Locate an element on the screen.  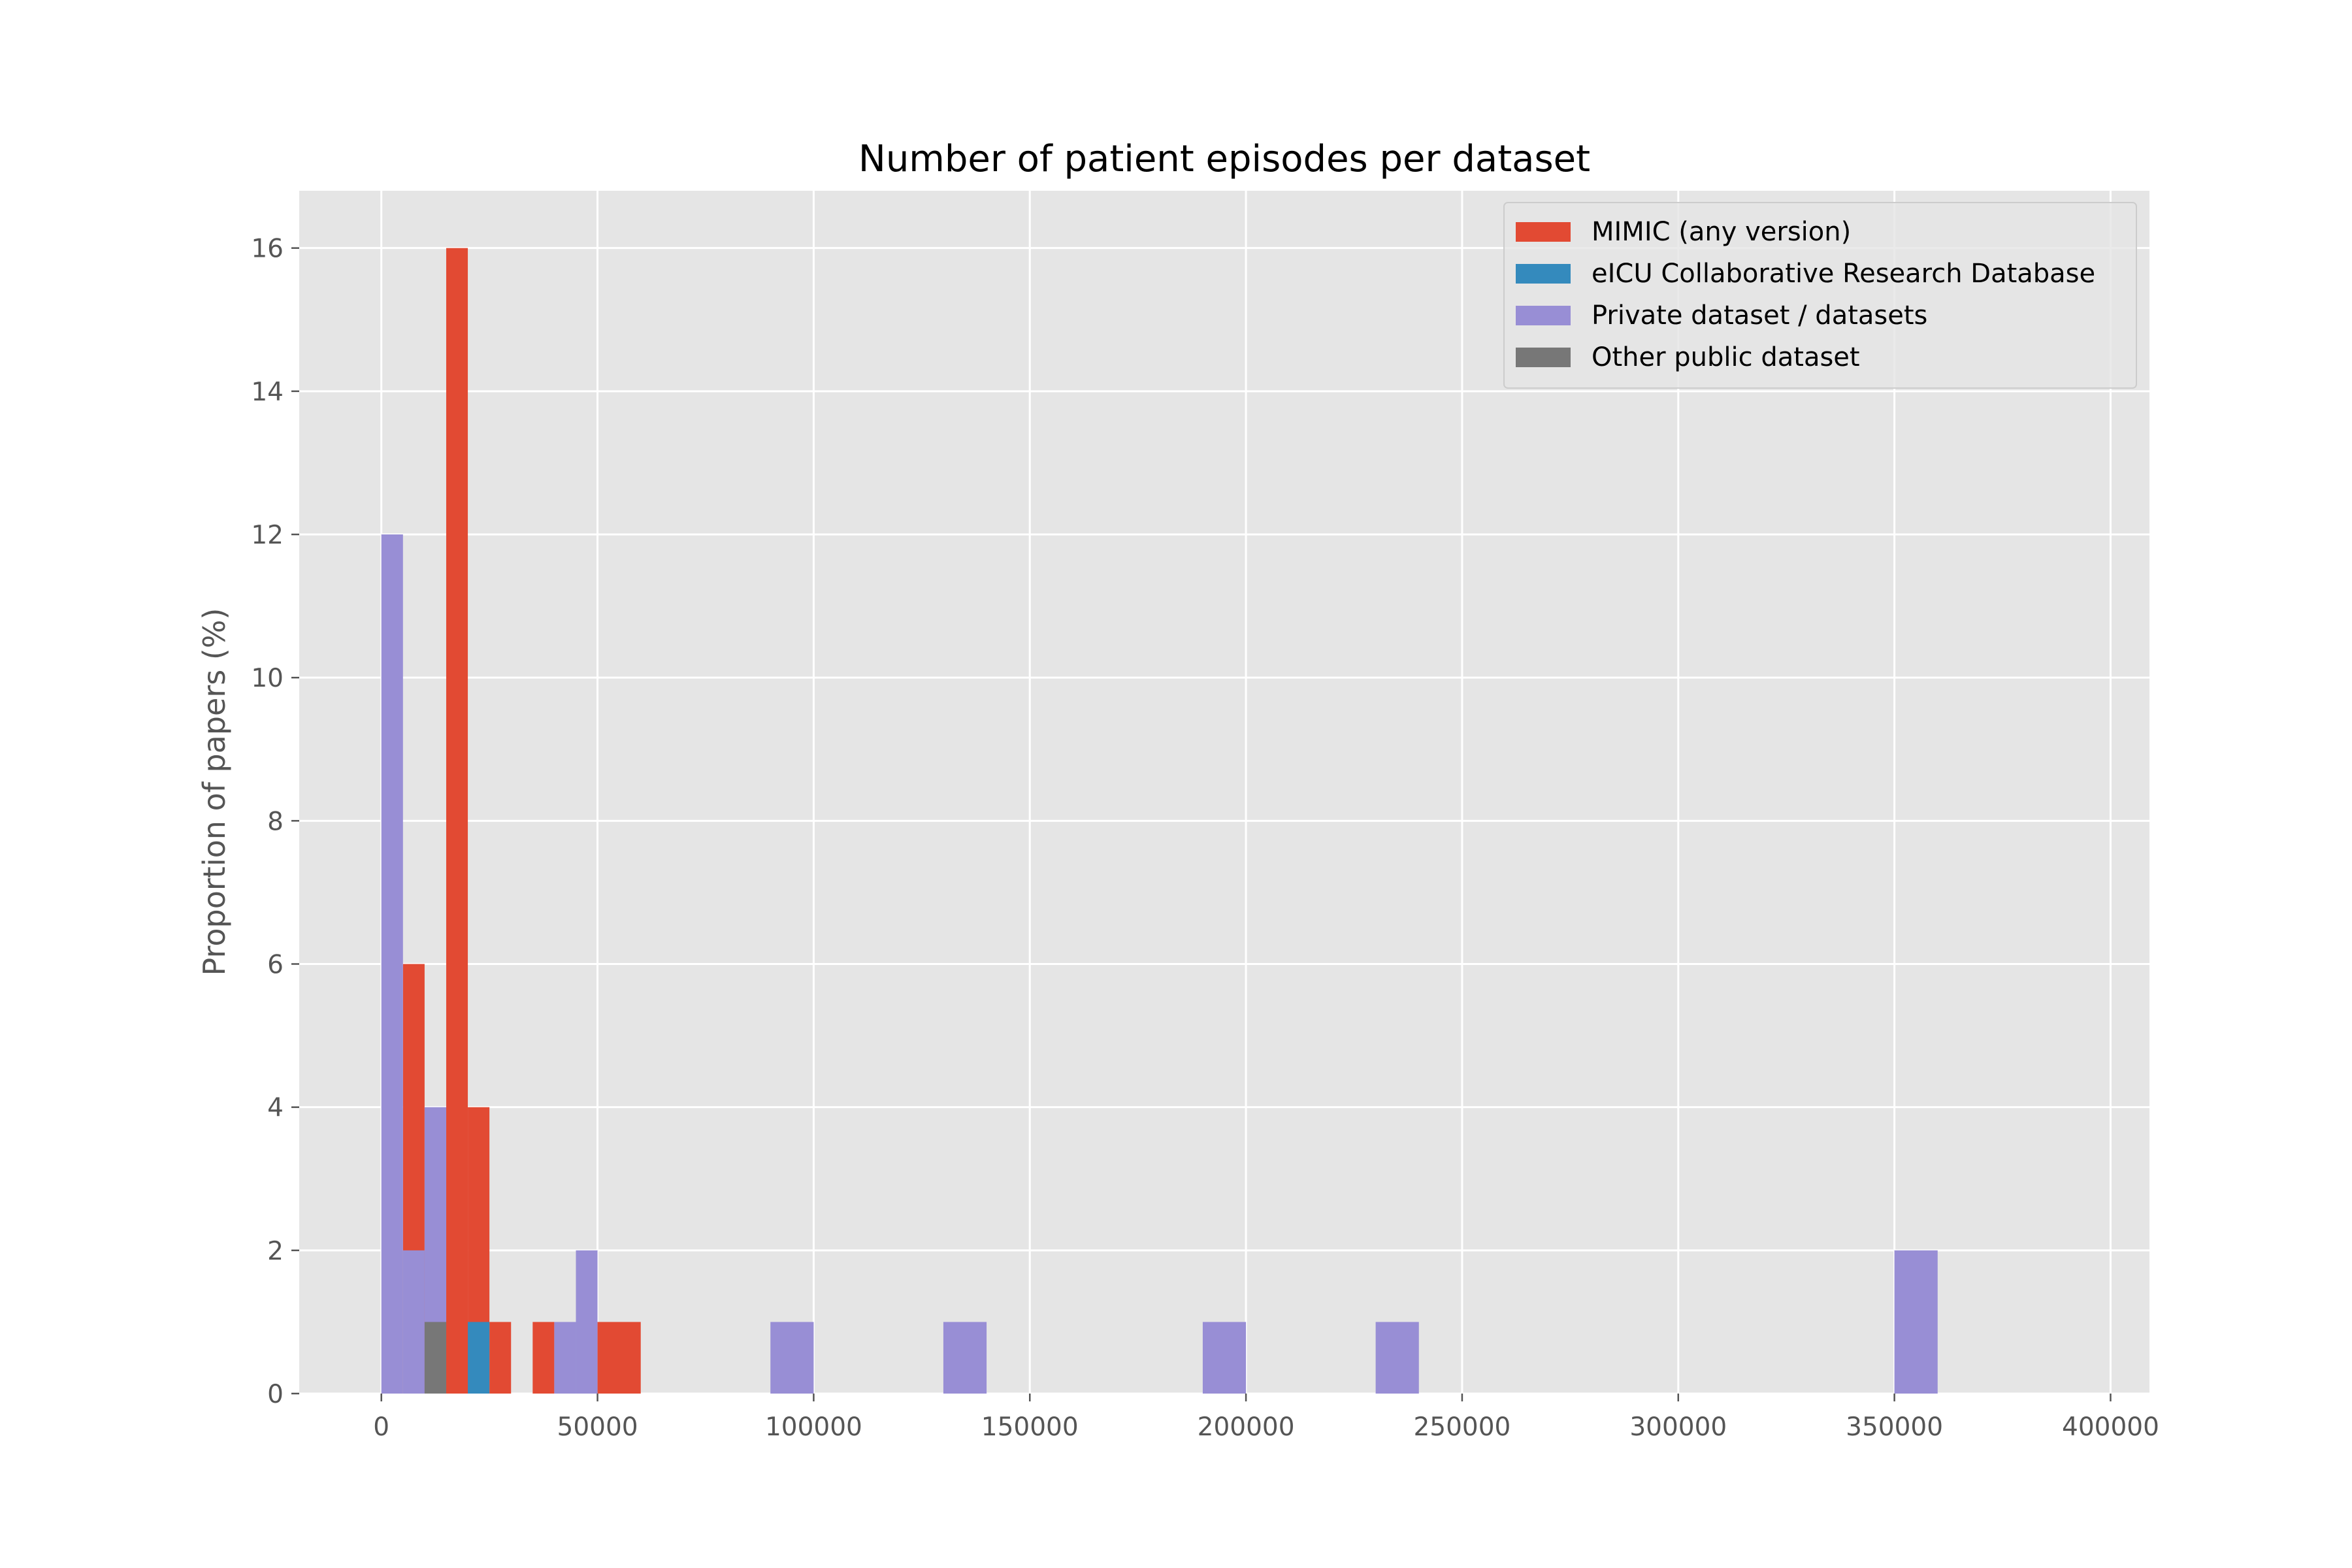
x-tick-label: 0 is located at coordinates (381, 1427).